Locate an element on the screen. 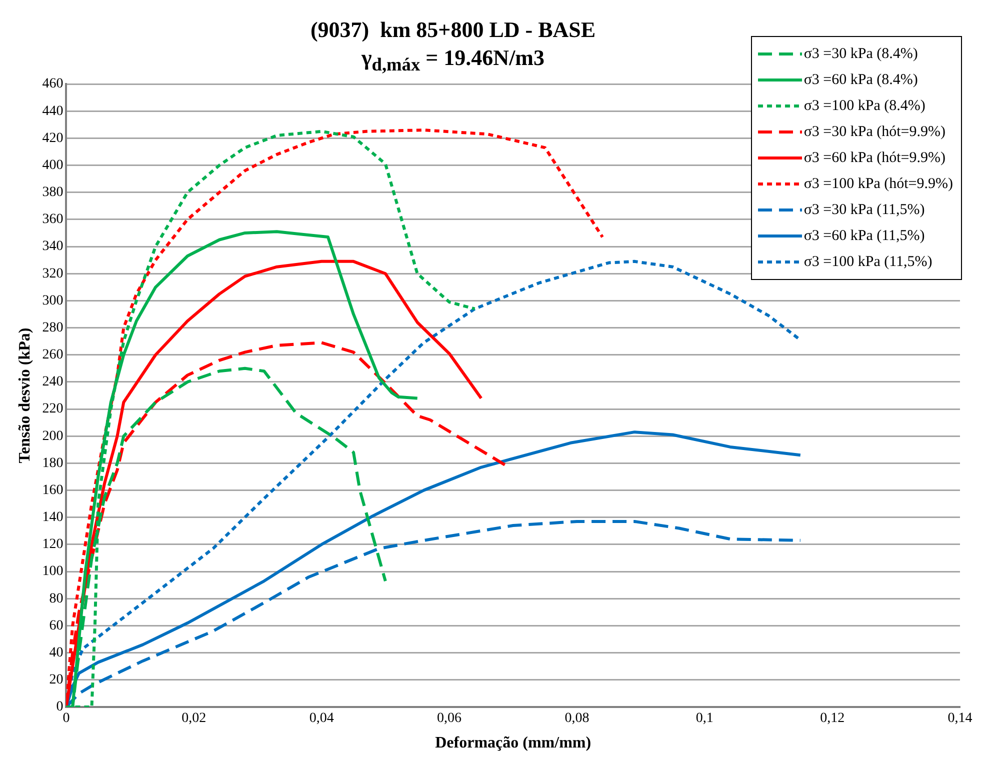 This screenshot has width=990, height=771. legend-label: σ3 =100 kPa (hót=9.9%) is located at coordinates (878, 184).